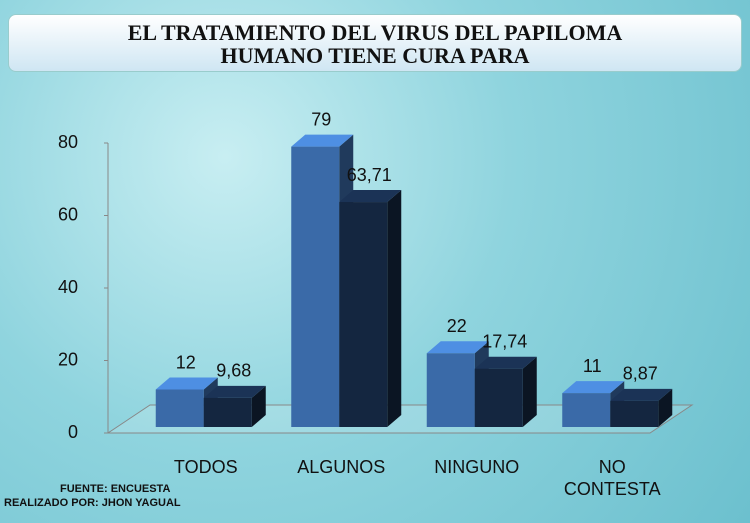 The width and height of the screenshot is (750, 523). What do you see at coordinates (68, 214) in the screenshot?
I see `y-tick-label: 60` at bounding box center [68, 214].